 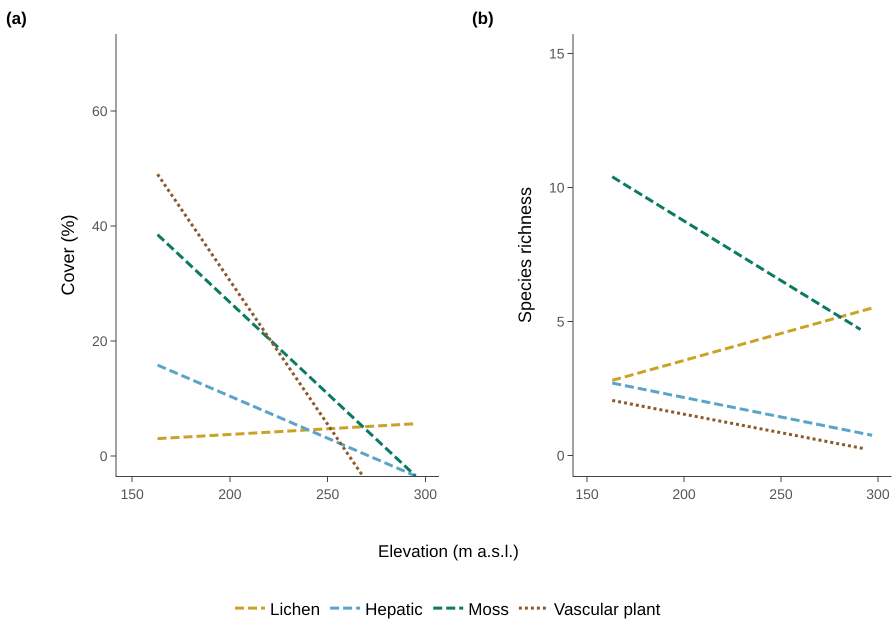 What do you see at coordinates (556, 187) in the screenshot?
I see `y-tick-label: 10` at bounding box center [556, 187].